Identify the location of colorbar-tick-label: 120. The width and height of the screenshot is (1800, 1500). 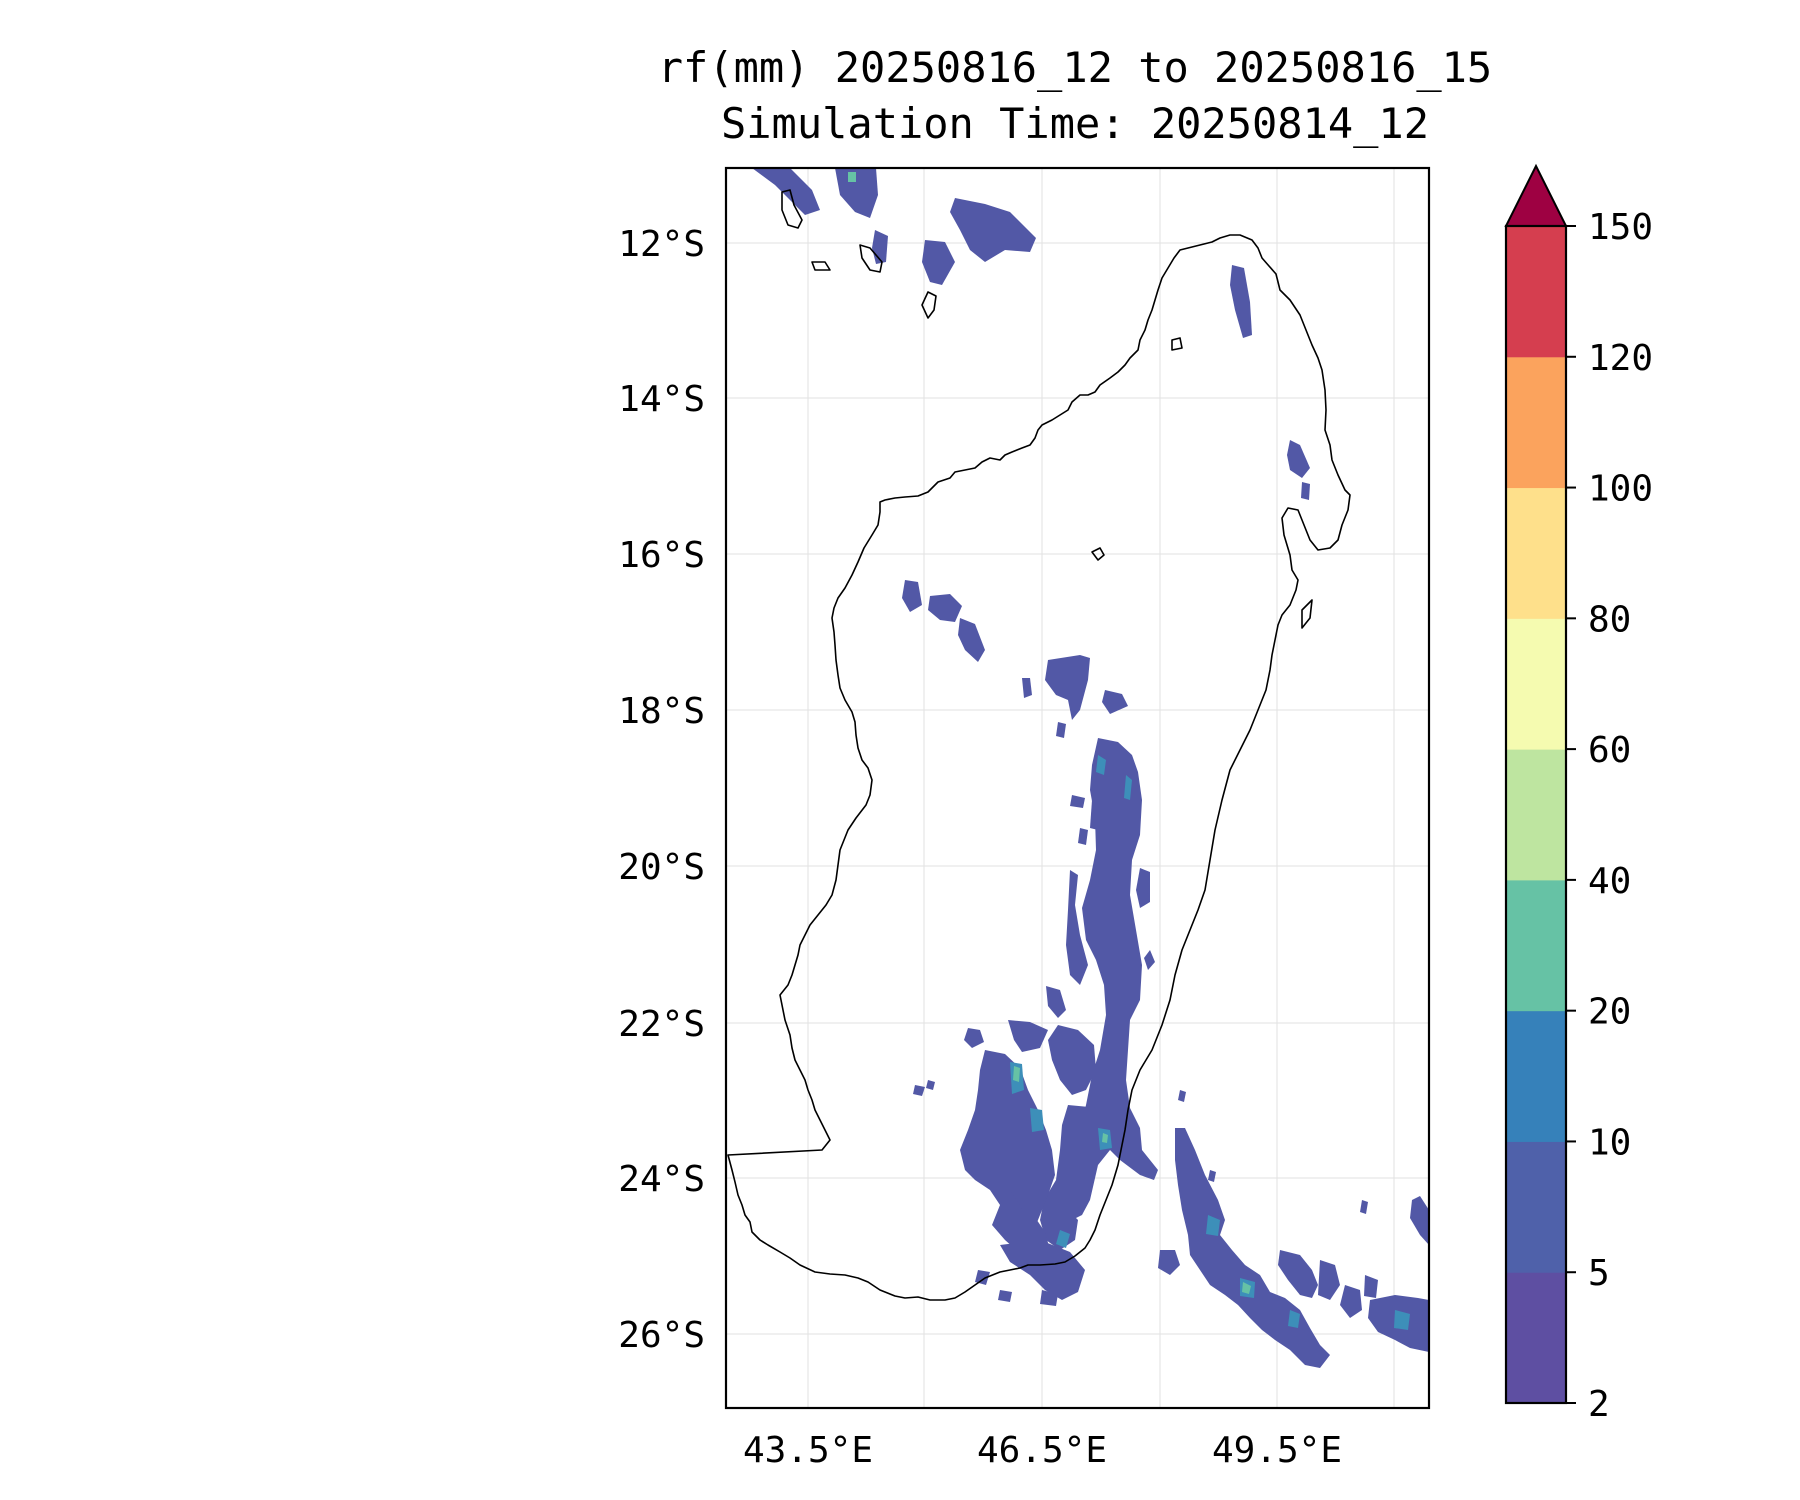
(1620, 358).